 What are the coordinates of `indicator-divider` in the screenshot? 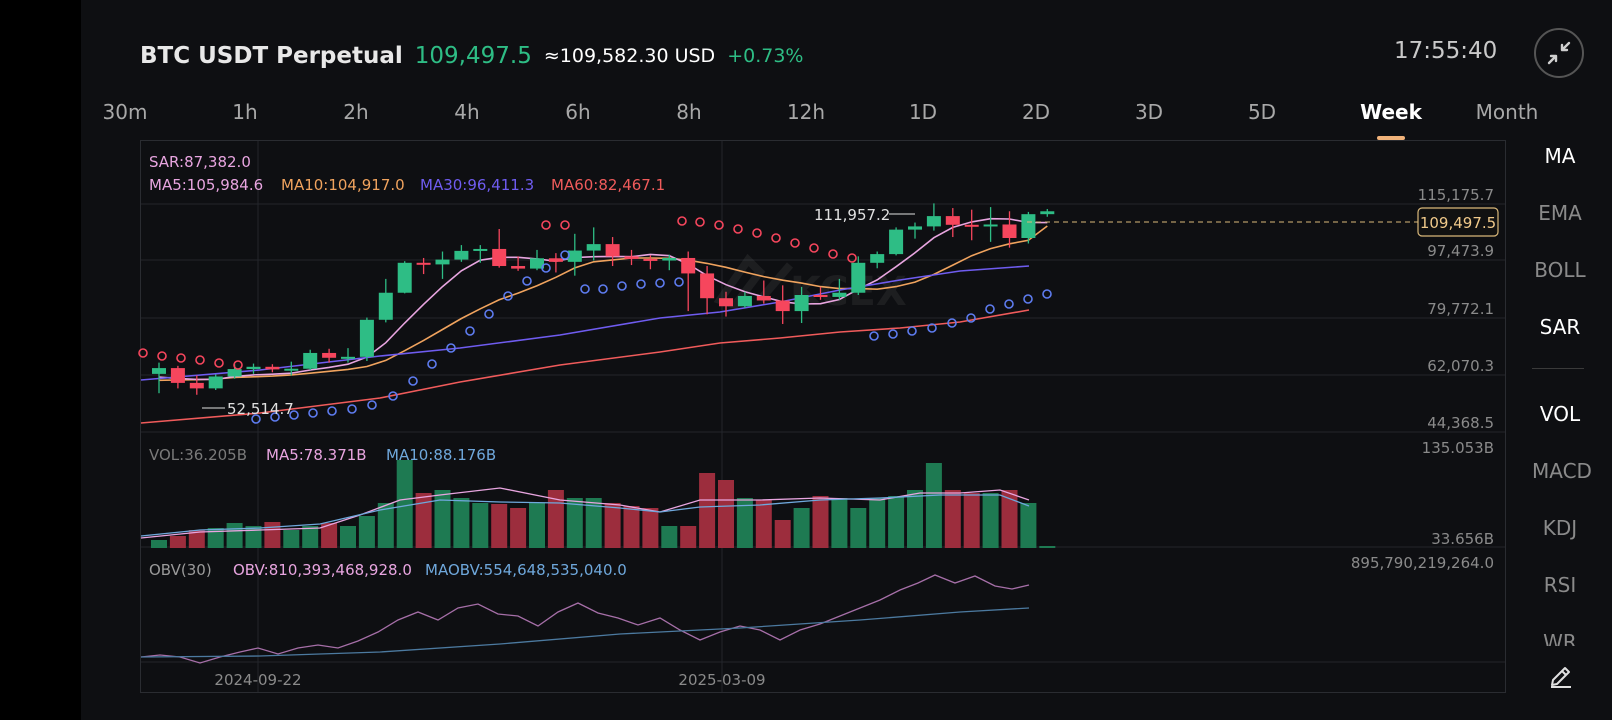 It's located at (1558, 368).